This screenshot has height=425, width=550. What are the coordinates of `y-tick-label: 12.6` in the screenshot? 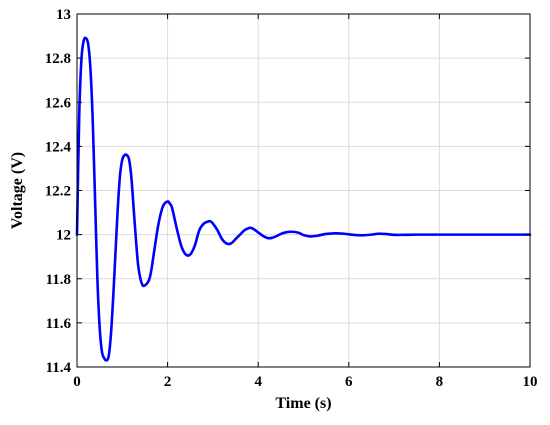 It's located at (58, 103).